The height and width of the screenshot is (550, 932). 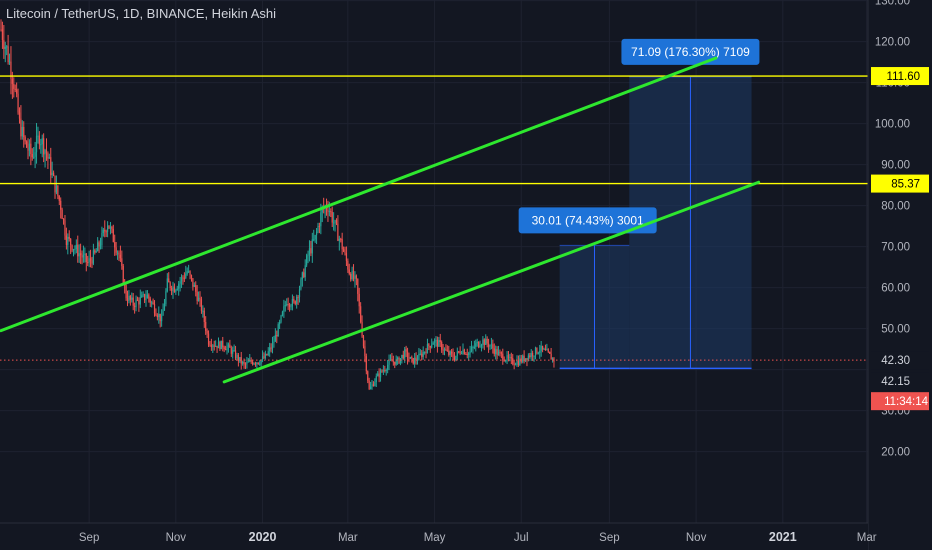 I want to click on x-tick-label: Nov, so click(x=696, y=538).